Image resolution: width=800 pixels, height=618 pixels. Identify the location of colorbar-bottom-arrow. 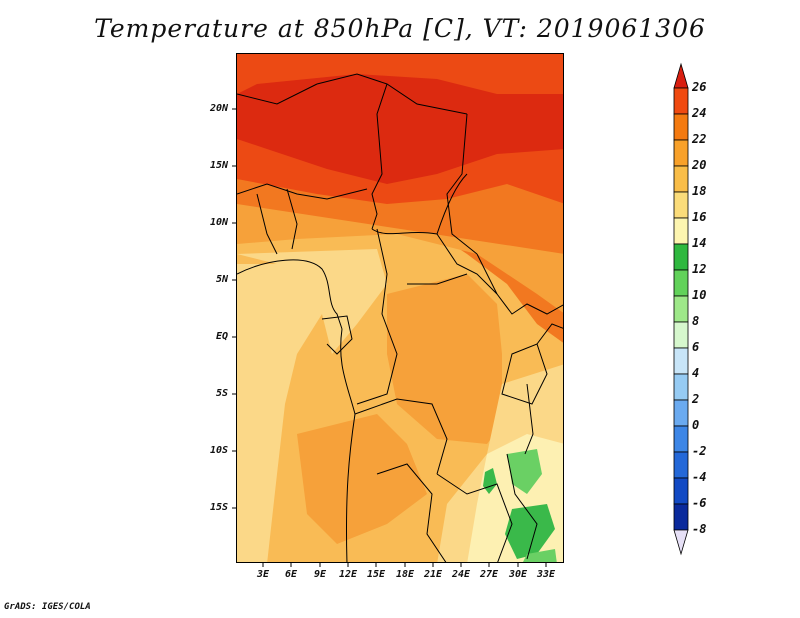
(681, 542).